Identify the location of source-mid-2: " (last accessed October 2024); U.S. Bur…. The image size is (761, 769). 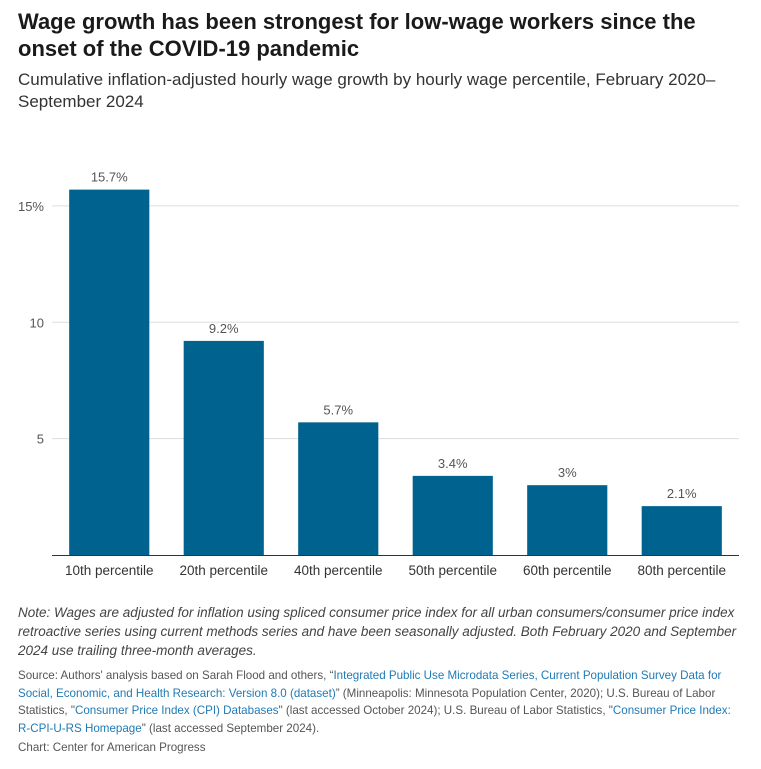
(445, 710).